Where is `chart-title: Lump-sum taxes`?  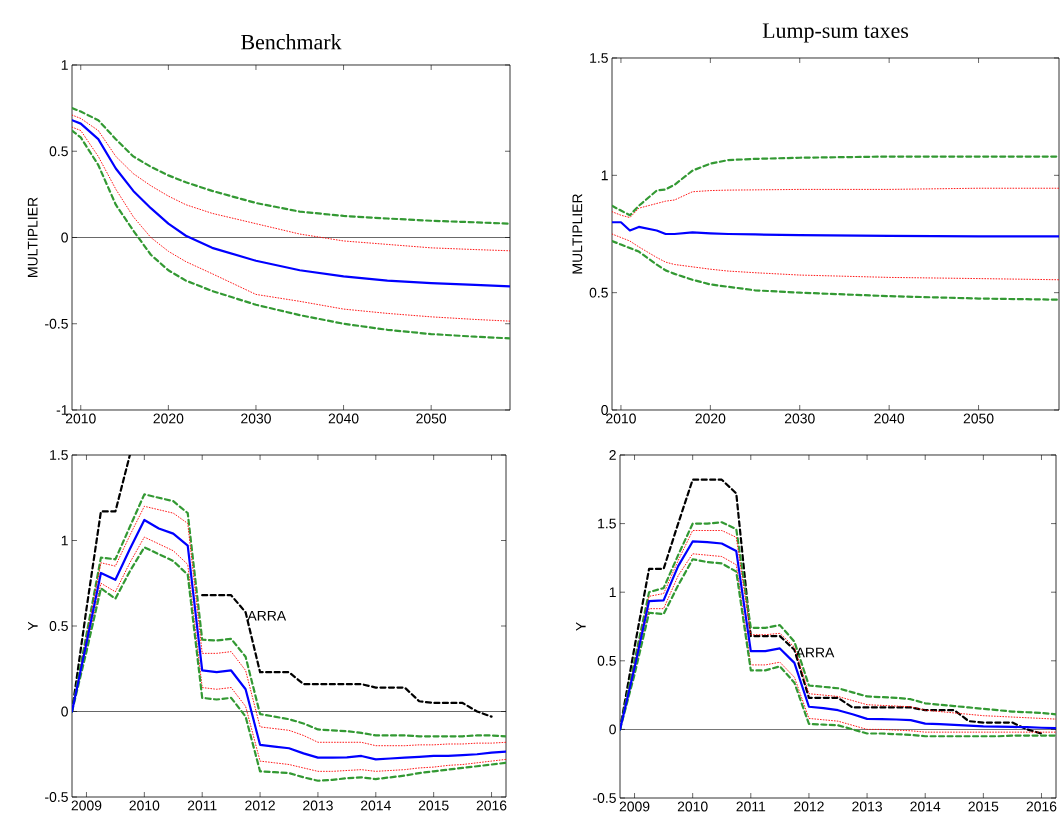 chart-title: Lump-sum taxes is located at coordinates (835, 33).